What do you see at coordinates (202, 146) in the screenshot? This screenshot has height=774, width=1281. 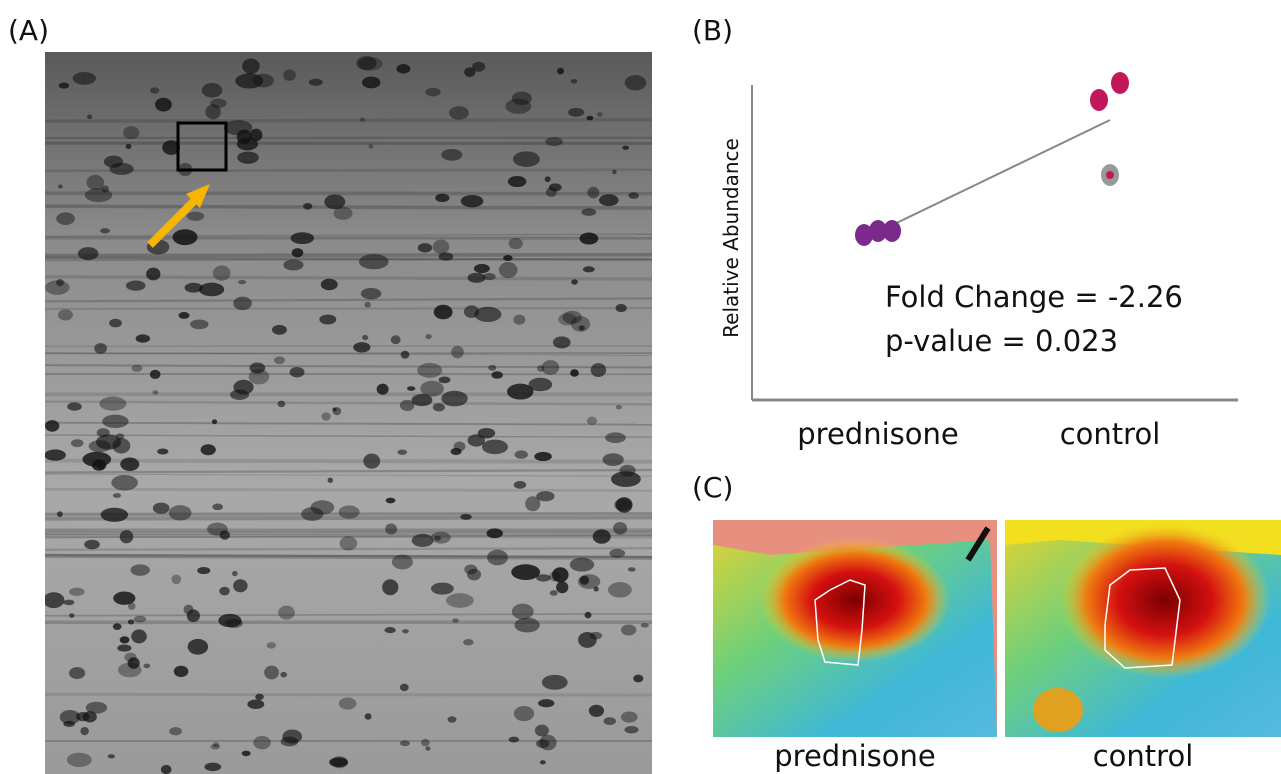 I see `highlight-box` at bounding box center [202, 146].